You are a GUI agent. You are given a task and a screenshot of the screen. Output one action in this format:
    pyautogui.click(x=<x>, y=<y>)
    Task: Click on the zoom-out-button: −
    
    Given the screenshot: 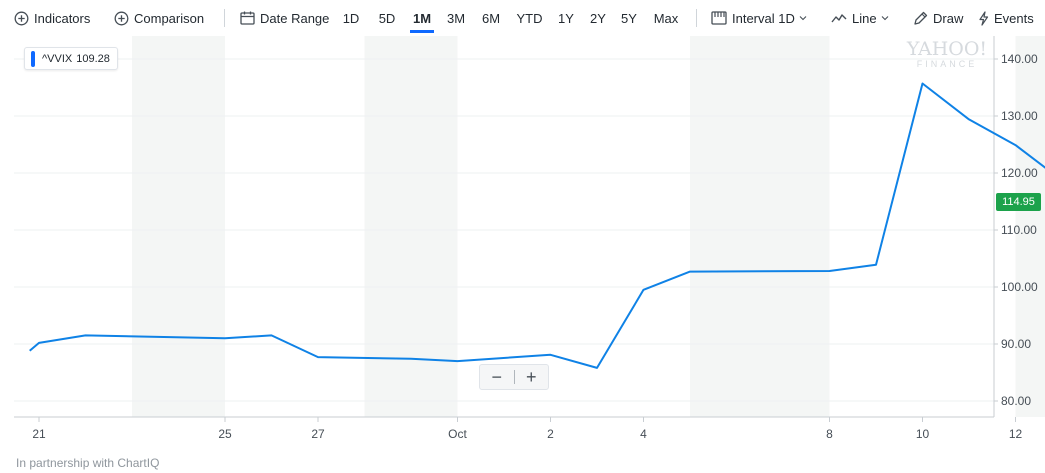 What is the action you would take?
    pyautogui.click(x=496, y=376)
    